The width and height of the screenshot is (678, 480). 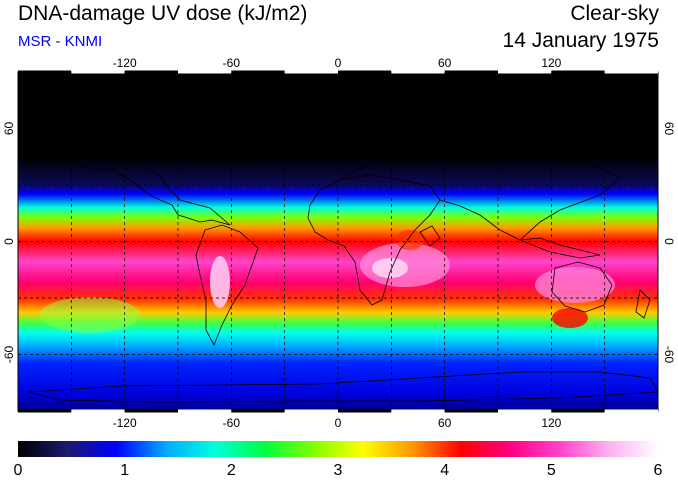 I want to click on sky-condition-label: Clear-sky, so click(x=614, y=13).